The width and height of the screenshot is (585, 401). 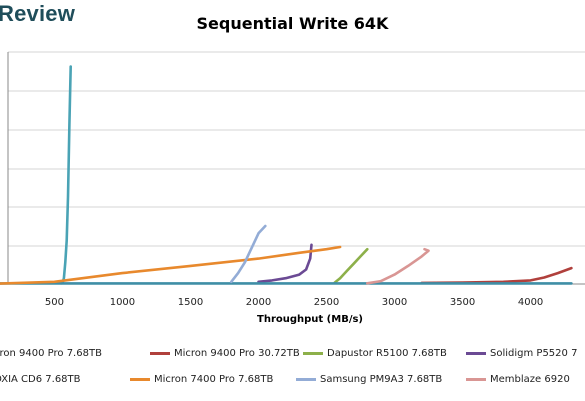 What do you see at coordinates (258, 302) in the screenshot?
I see `x-tick-2000: 2000` at bounding box center [258, 302].